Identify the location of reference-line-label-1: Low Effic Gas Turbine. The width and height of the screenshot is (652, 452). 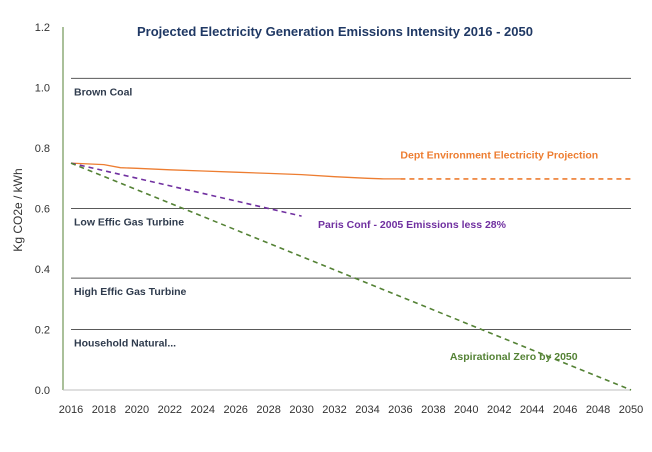
(129, 223).